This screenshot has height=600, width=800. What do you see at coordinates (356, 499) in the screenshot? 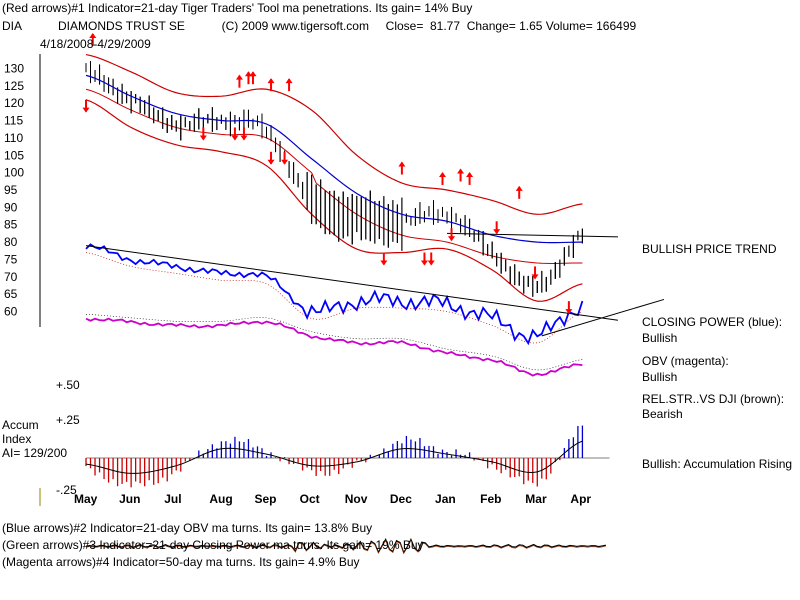
I see `x-tick-label: Nov` at bounding box center [356, 499].